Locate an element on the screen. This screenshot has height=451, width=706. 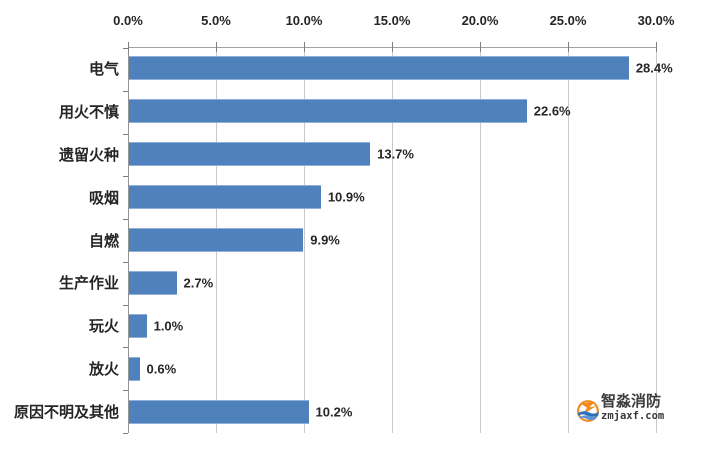
bar-zone: 10.2% is located at coordinates (392, 411).